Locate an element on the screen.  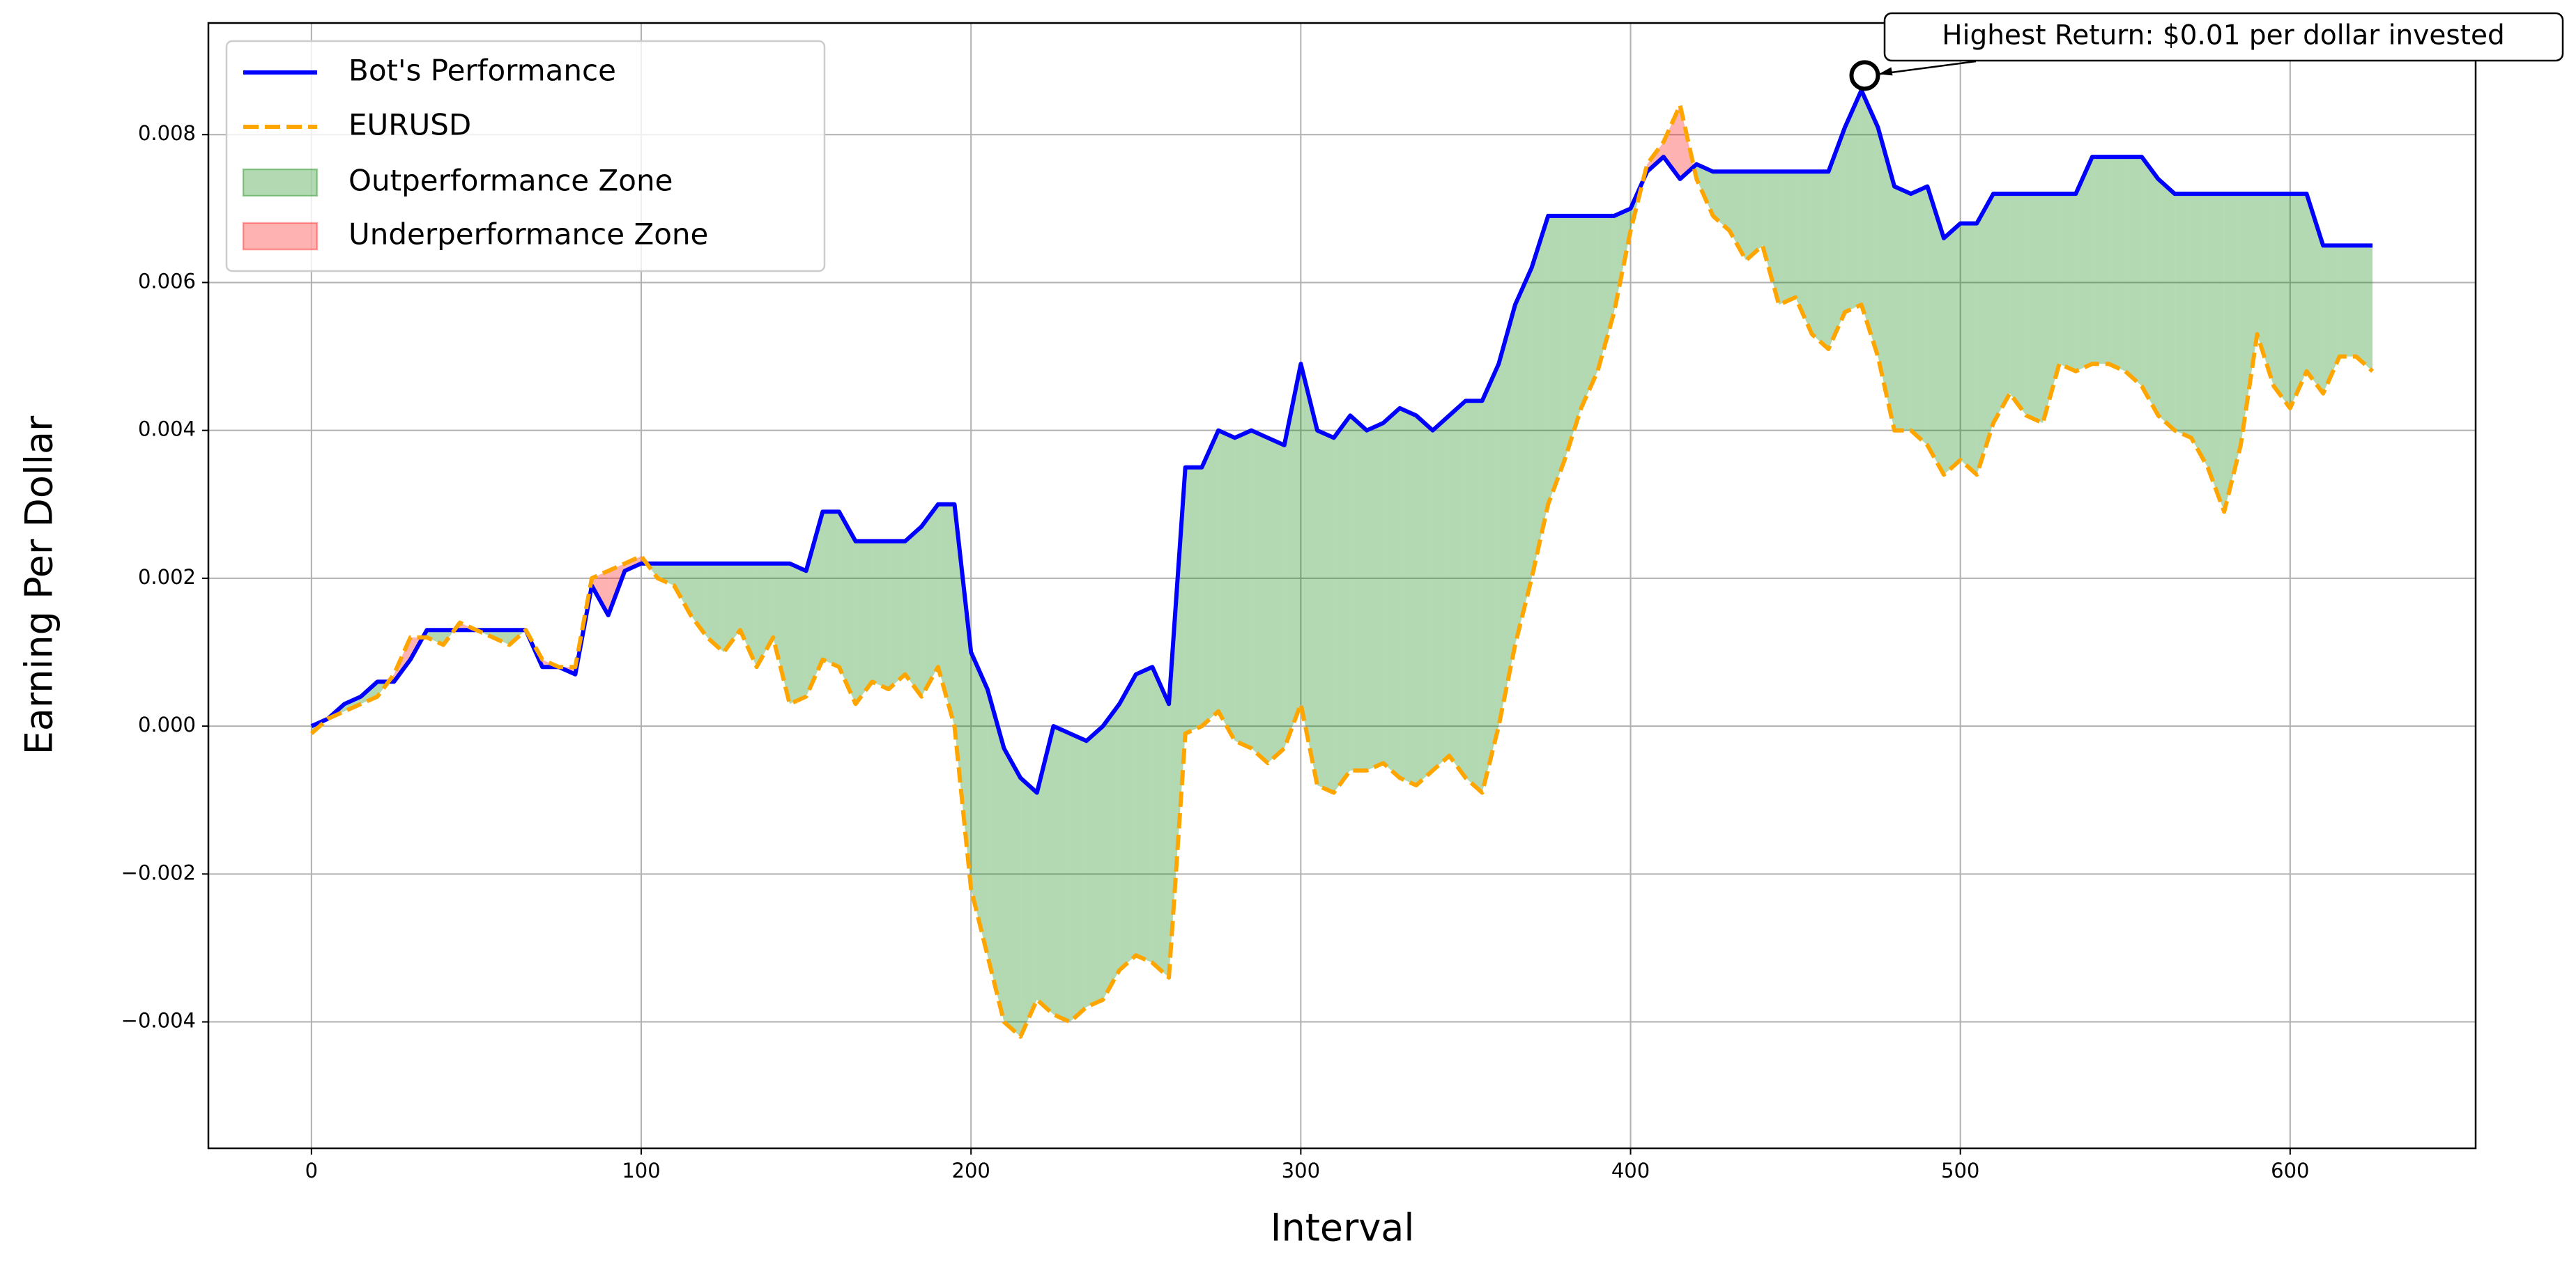
legend-label: Underperformance Zone is located at coordinates (528, 234).